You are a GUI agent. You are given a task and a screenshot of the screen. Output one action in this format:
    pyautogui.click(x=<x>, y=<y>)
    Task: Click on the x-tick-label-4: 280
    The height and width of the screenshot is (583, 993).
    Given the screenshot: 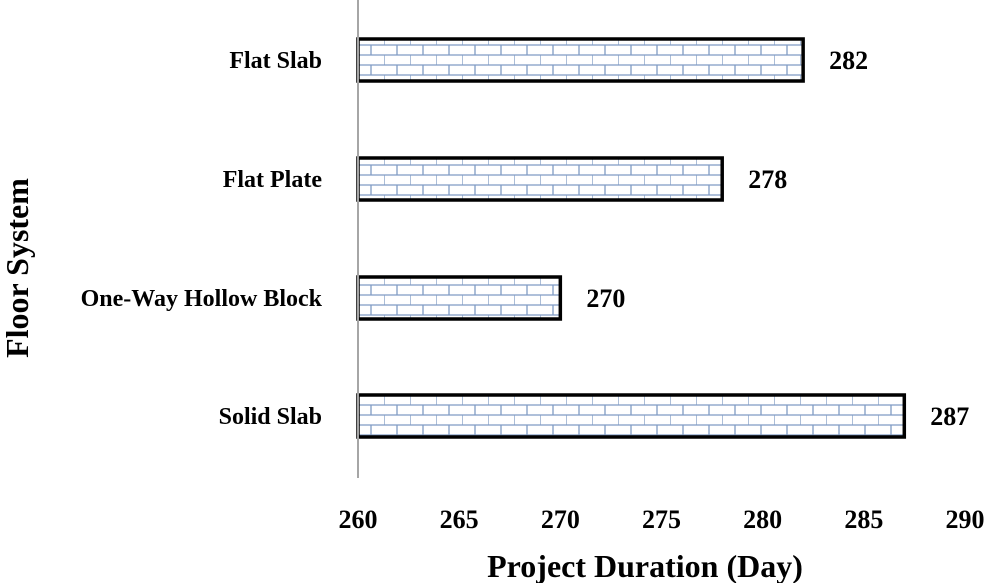 What is the action you would take?
    pyautogui.click(x=762, y=519)
    